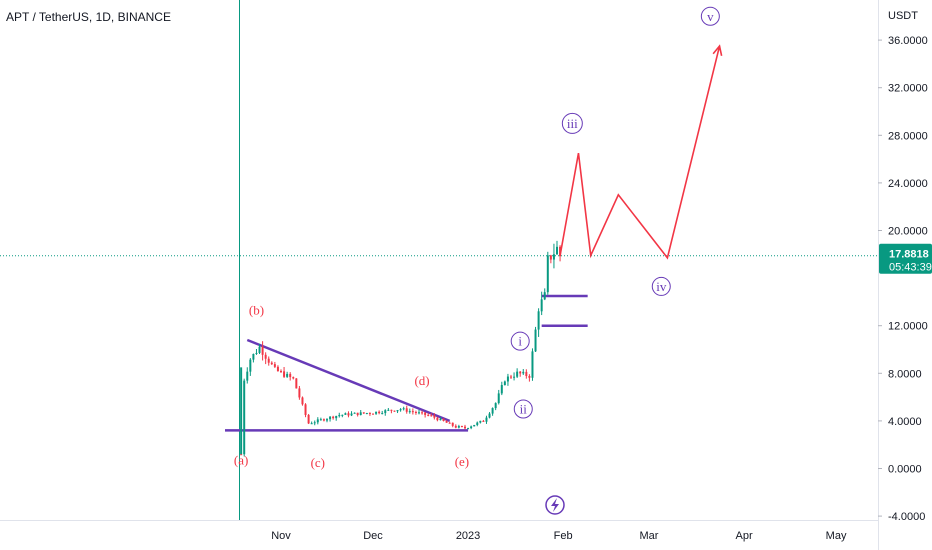  What do you see at coordinates (462, 461) in the screenshot?
I see `wave-label-e: (e)` at bounding box center [462, 461].